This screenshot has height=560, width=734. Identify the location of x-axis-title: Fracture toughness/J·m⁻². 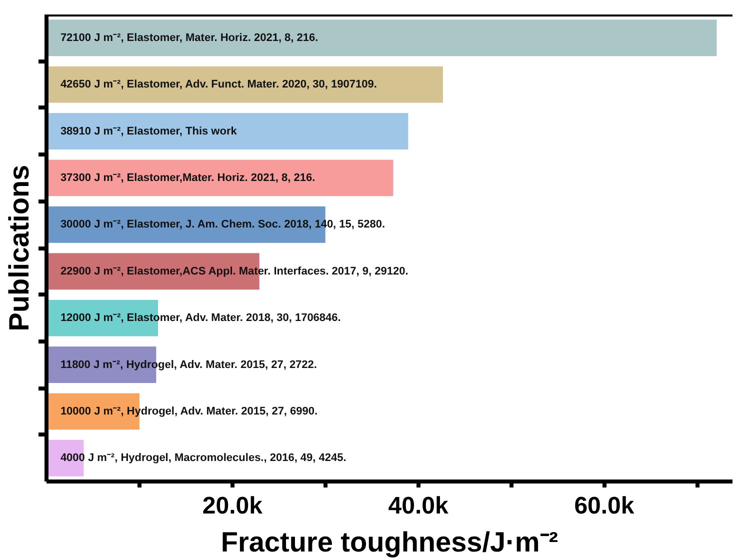
(389, 542).